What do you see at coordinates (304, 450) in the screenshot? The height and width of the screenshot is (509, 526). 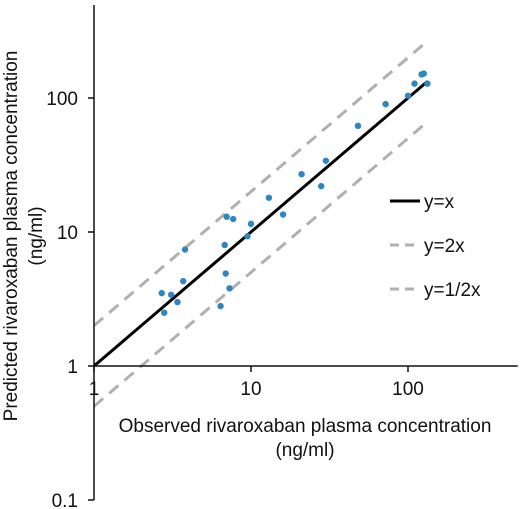 I see `x-axis-unit: (ng/ml)` at bounding box center [304, 450].